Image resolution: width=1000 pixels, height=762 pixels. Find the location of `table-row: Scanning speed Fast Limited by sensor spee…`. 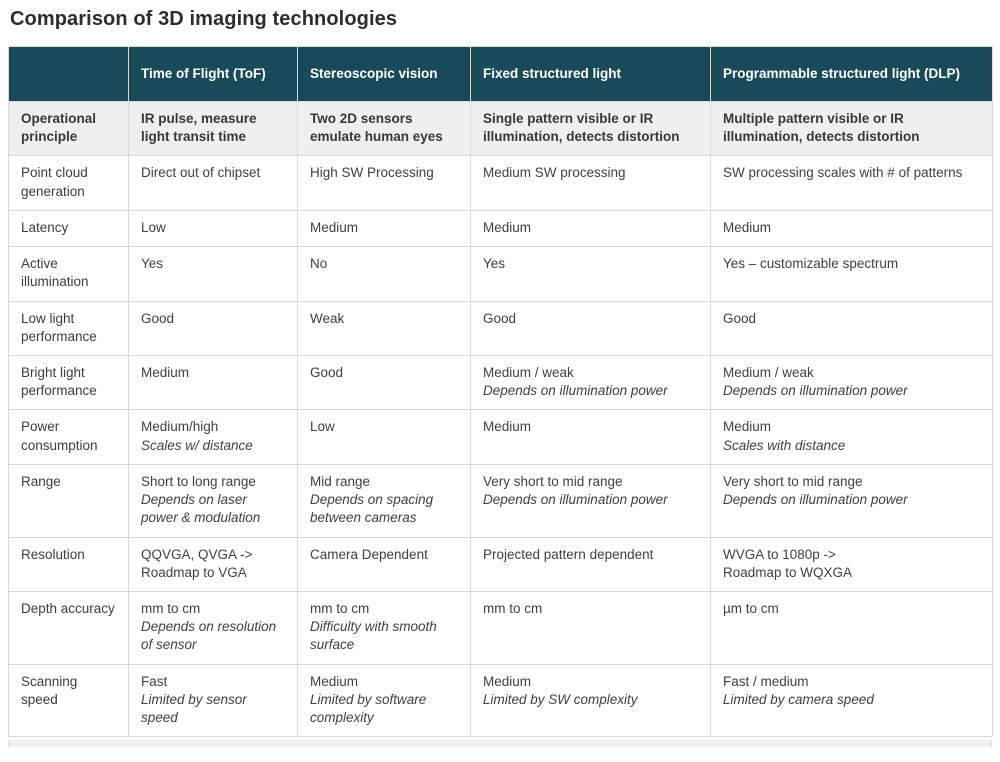

table-row: Scanning speed Fast Limited by sensor spee… is located at coordinates (500, 700).